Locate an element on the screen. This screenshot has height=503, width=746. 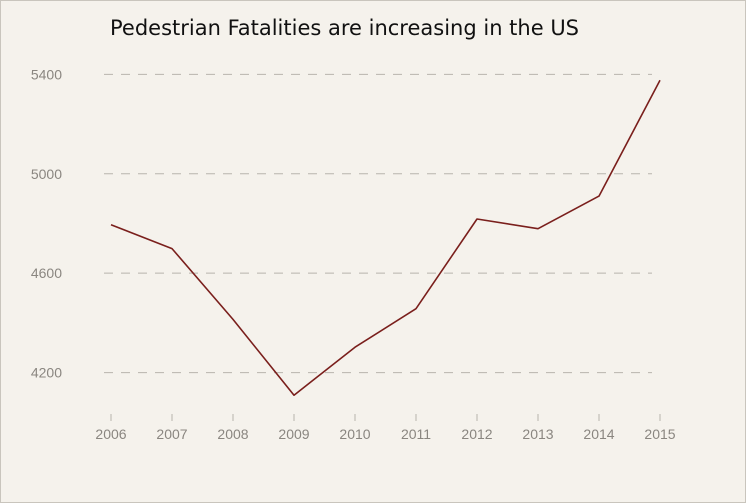
x-tick-label-2014: 2014 is located at coordinates (598, 434).